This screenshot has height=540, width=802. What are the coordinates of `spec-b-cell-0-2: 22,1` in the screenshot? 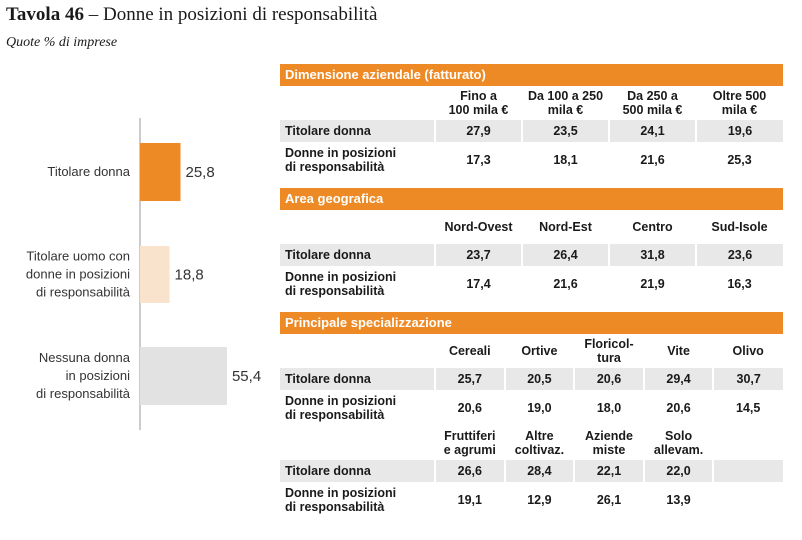 It's located at (608, 471).